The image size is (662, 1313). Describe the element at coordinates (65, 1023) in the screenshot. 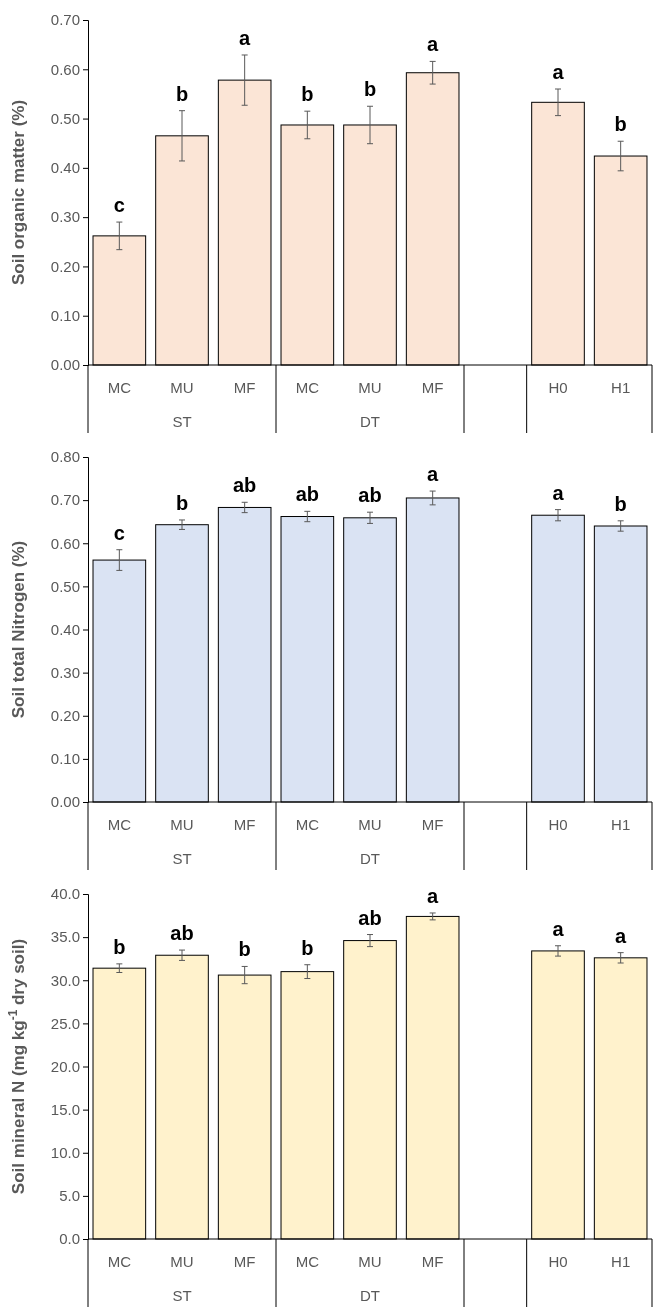

I see `y-tick-label: 25.0` at that location.